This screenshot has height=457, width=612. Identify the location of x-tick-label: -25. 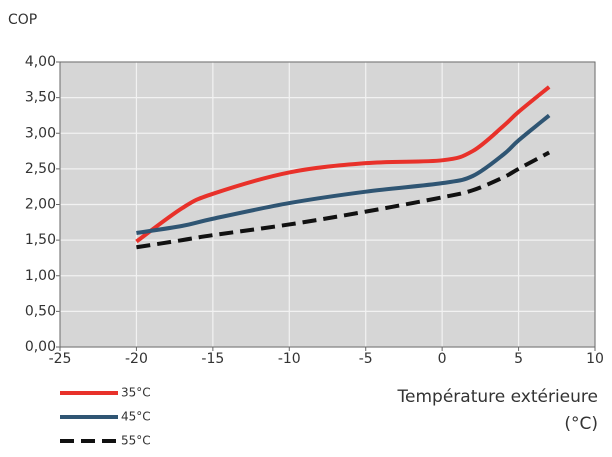
(60, 359).